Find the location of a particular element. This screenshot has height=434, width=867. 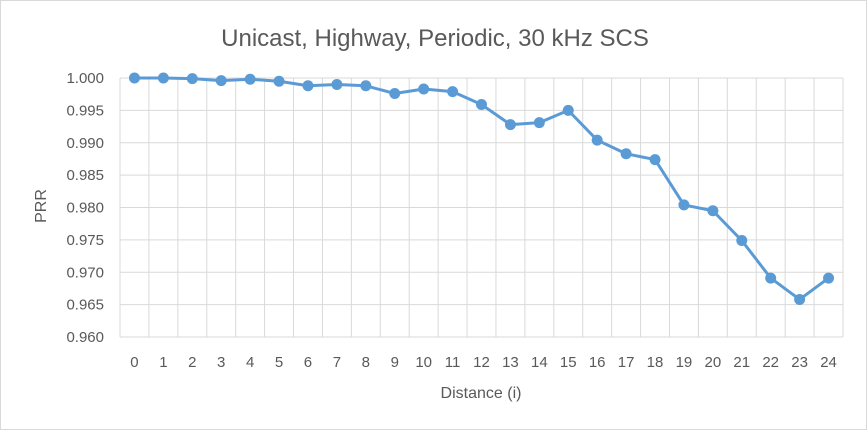

x-tick-label: 2 is located at coordinates (192, 362).